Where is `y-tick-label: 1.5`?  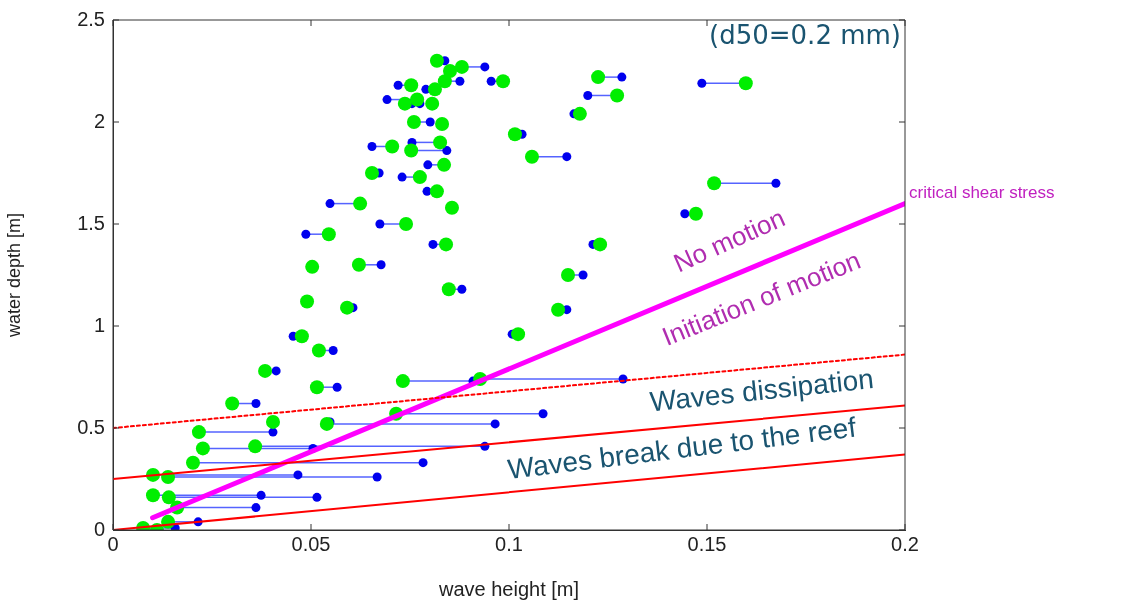
y-tick-label: 1.5 is located at coordinates (91, 222).